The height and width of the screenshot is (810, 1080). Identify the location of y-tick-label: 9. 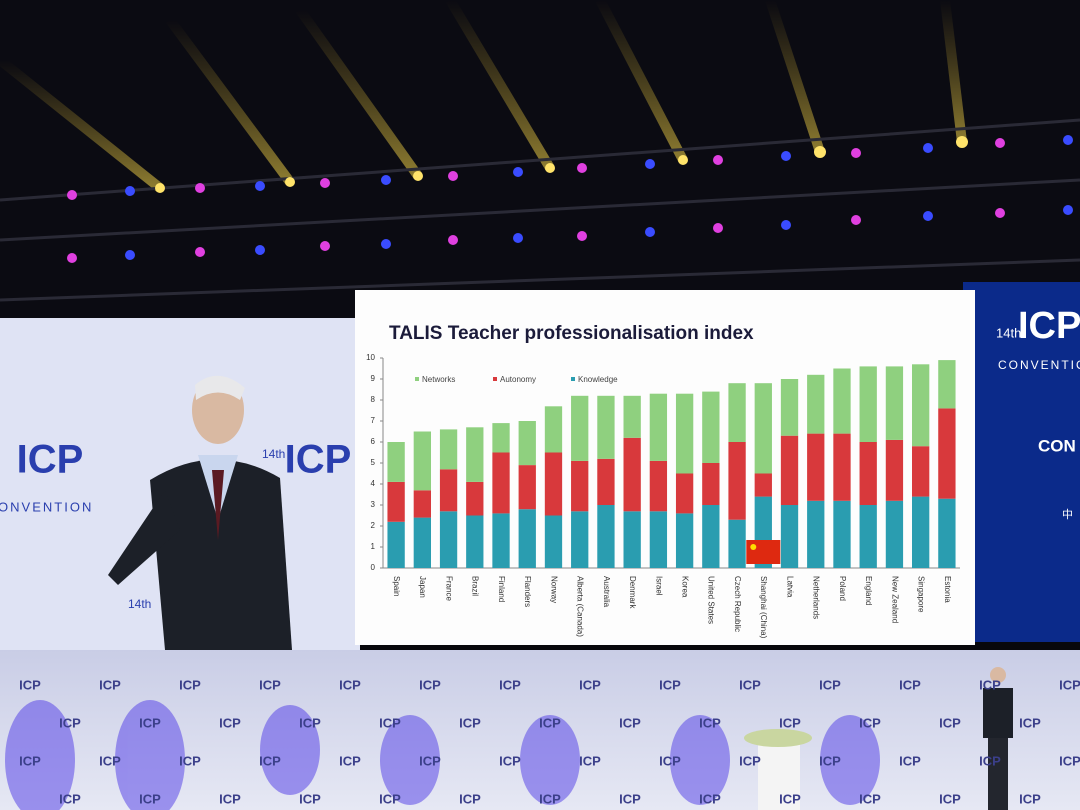
(373, 378).